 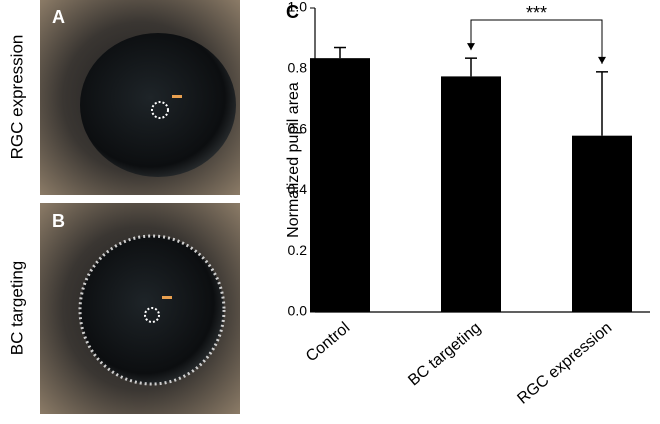 I want to click on photo-a, so click(x=140, y=97).